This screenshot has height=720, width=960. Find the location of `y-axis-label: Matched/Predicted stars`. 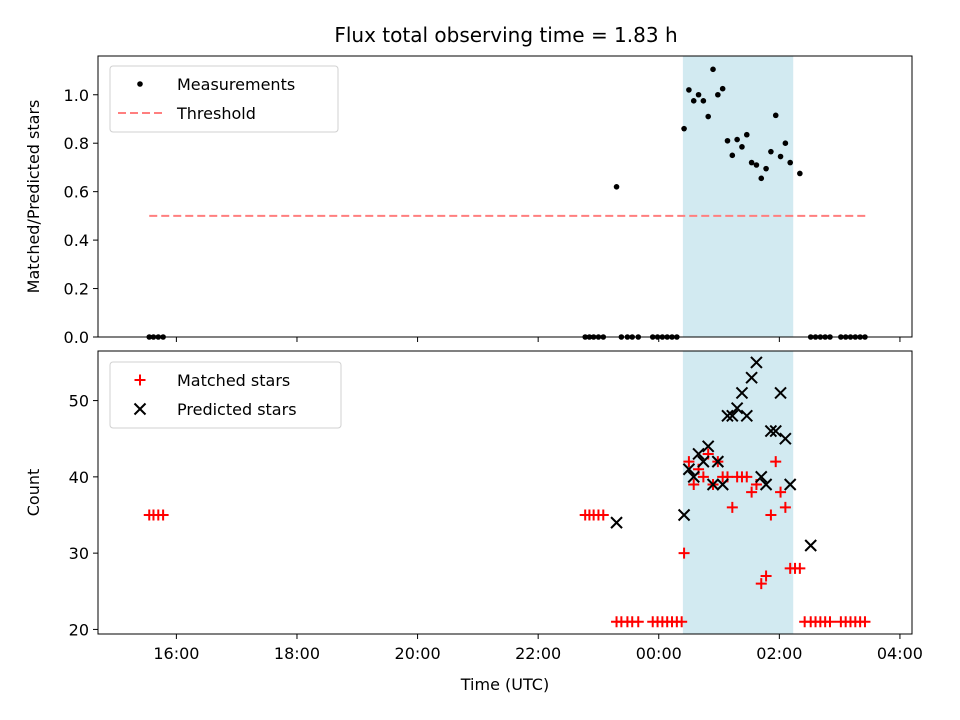

y-axis-label: Matched/Predicted stars is located at coordinates (33, 197).